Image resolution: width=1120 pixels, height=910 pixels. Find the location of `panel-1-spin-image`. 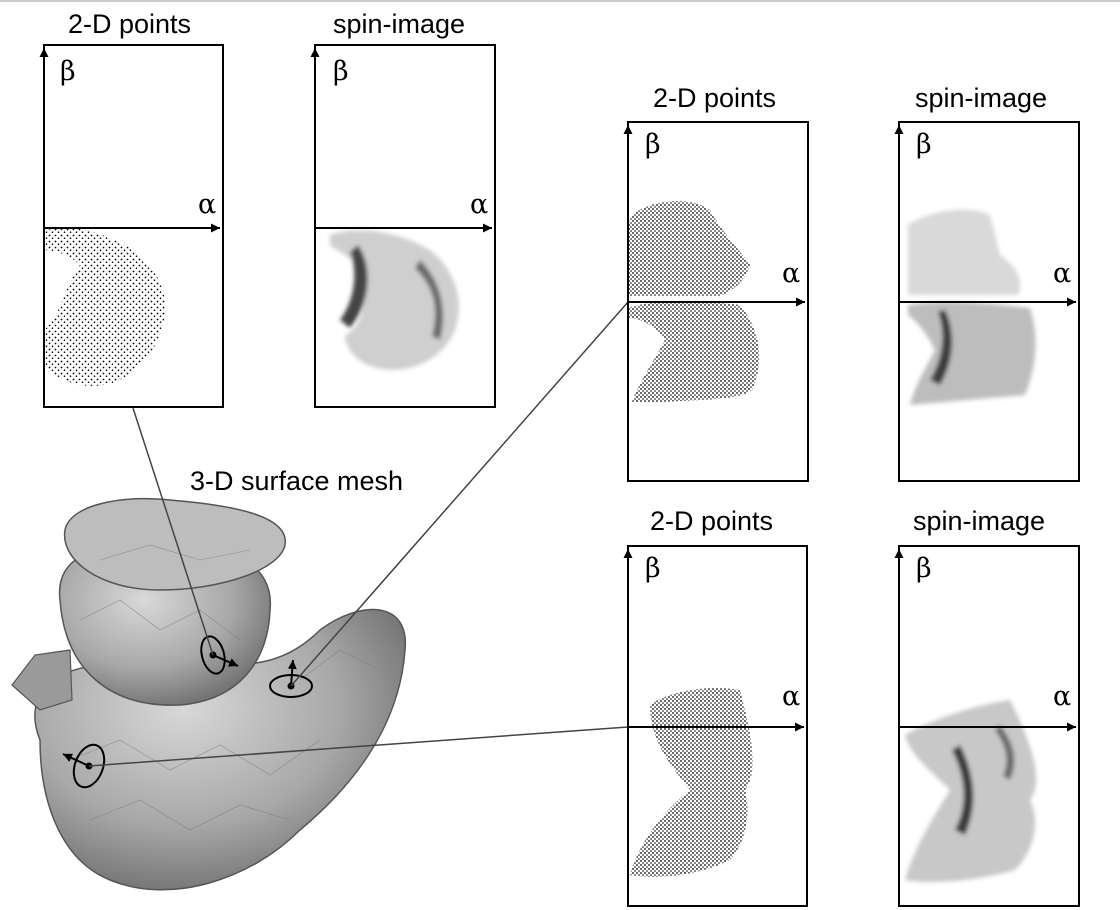

panel-1-spin-image is located at coordinates (394, 300).